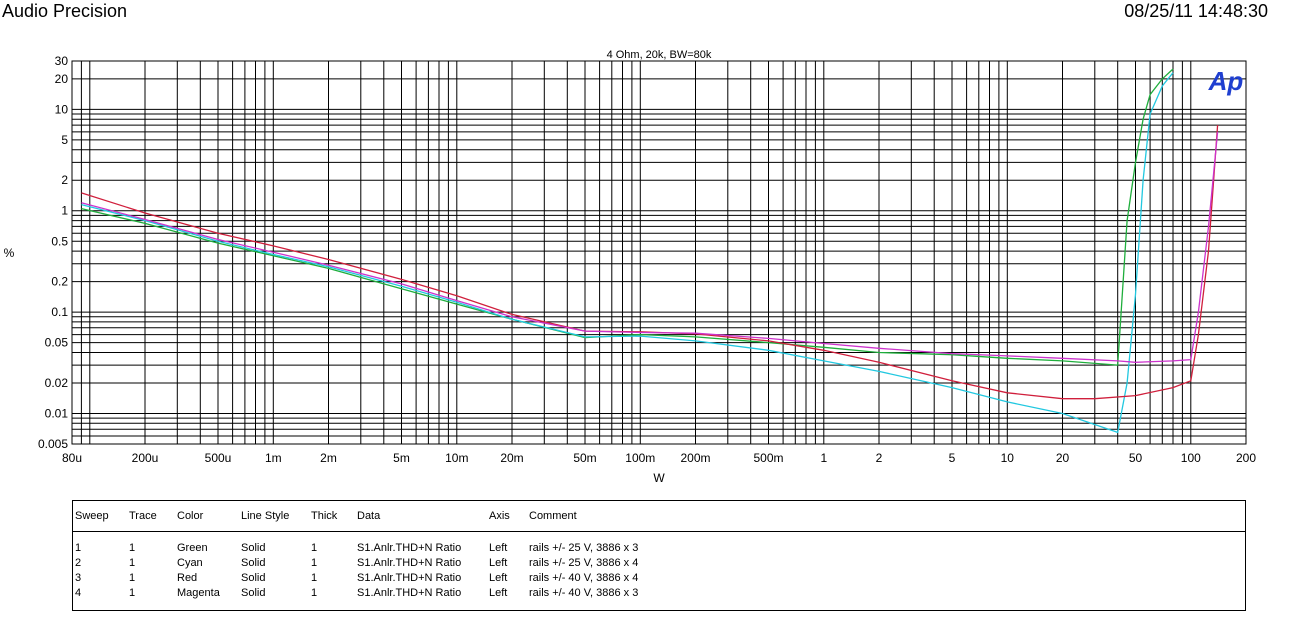  I want to click on x-tick-label: 10m, so click(456, 458).